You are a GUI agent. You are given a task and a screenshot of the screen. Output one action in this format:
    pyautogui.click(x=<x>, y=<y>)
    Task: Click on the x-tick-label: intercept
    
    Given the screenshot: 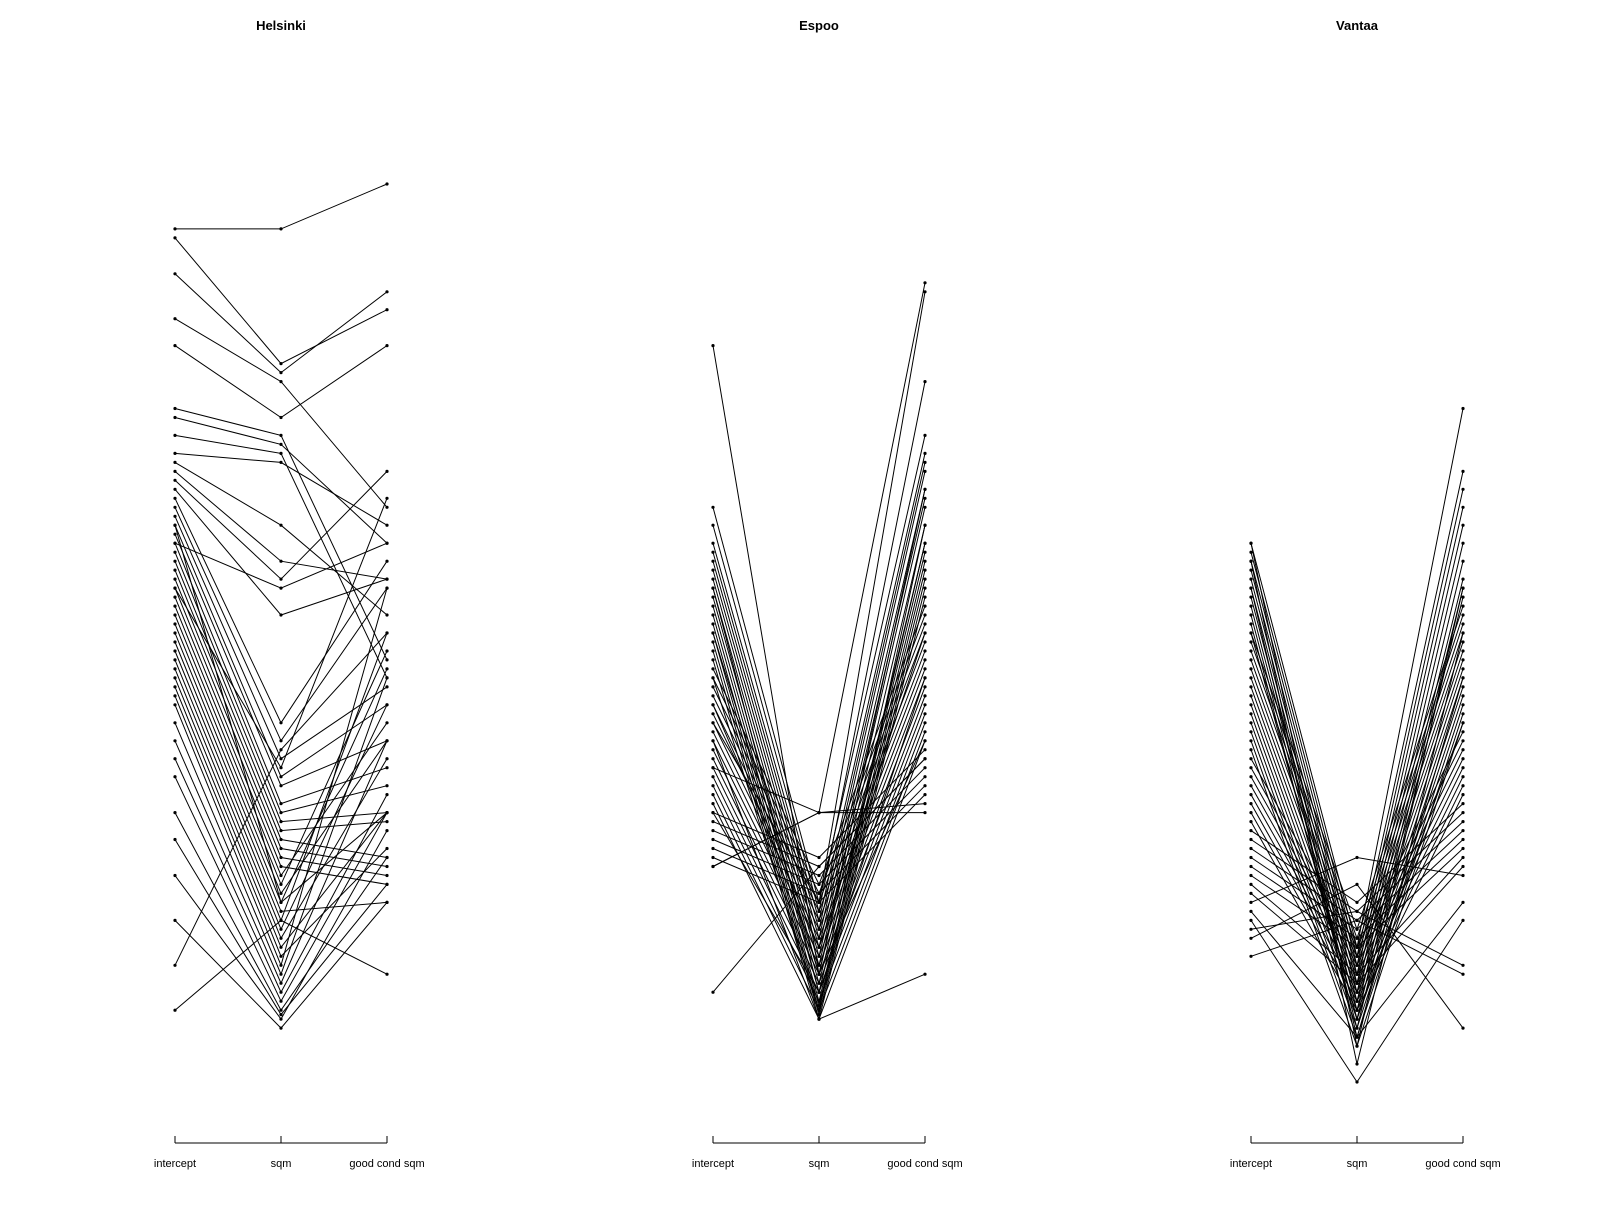 What is the action you would take?
    pyautogui.click(x=1251, y=1164)
    